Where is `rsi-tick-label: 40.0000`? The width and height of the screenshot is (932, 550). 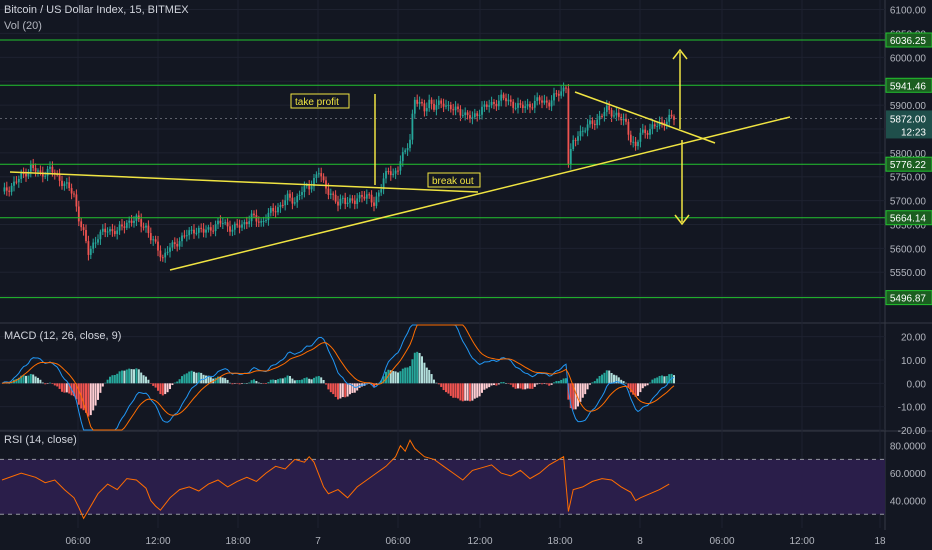 rsi-tick-label: 40.0000 is located at coordinates (908, 502).